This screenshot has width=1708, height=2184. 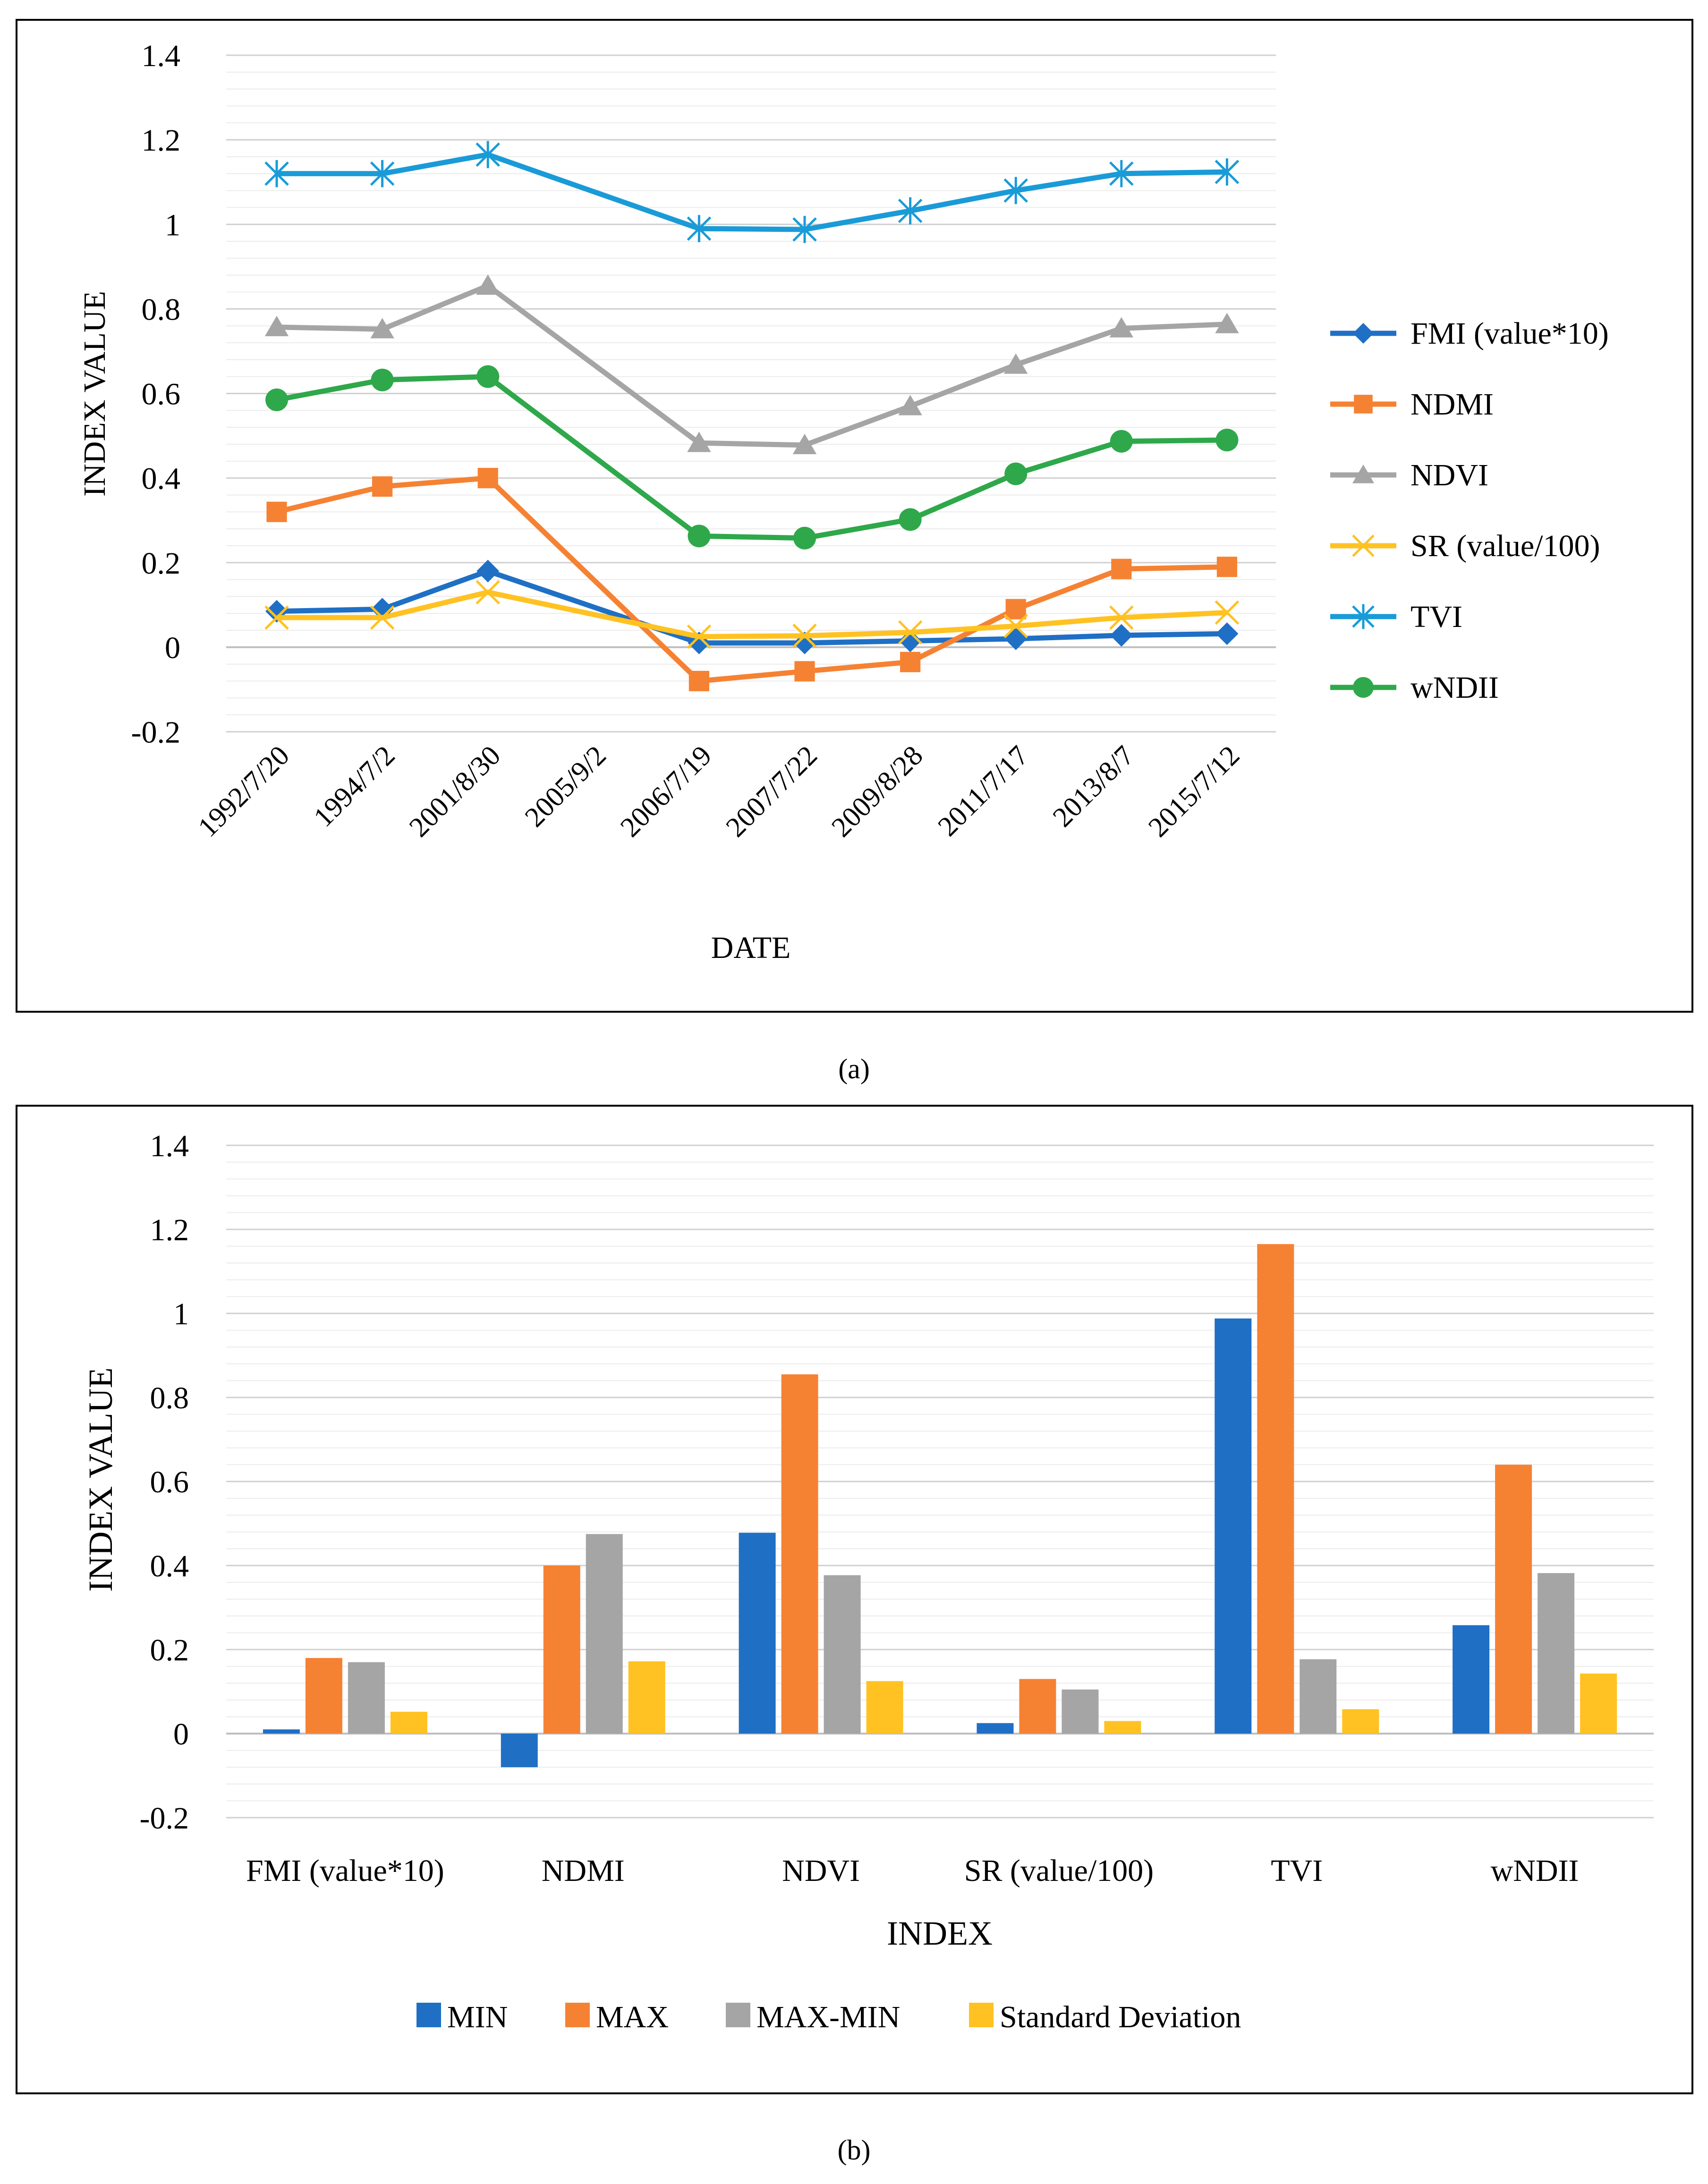 What do you see at coordinates (829, 2017) in the screenshot?
I see `legend: MIN MAX MAX-MIN Standard Deviation` at bounding box center [829, 2017].